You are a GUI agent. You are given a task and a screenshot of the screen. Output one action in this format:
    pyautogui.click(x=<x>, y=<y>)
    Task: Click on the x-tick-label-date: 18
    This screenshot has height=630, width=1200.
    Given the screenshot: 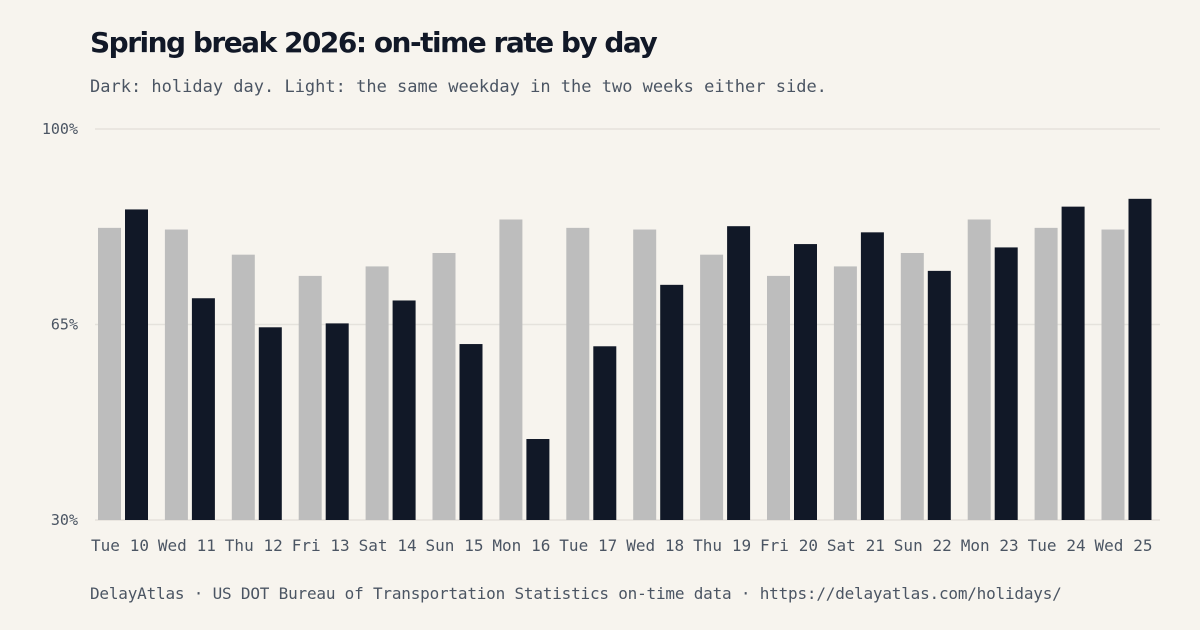 What is the action you would take?
    pyautogui.click(x=674, y=545)
    